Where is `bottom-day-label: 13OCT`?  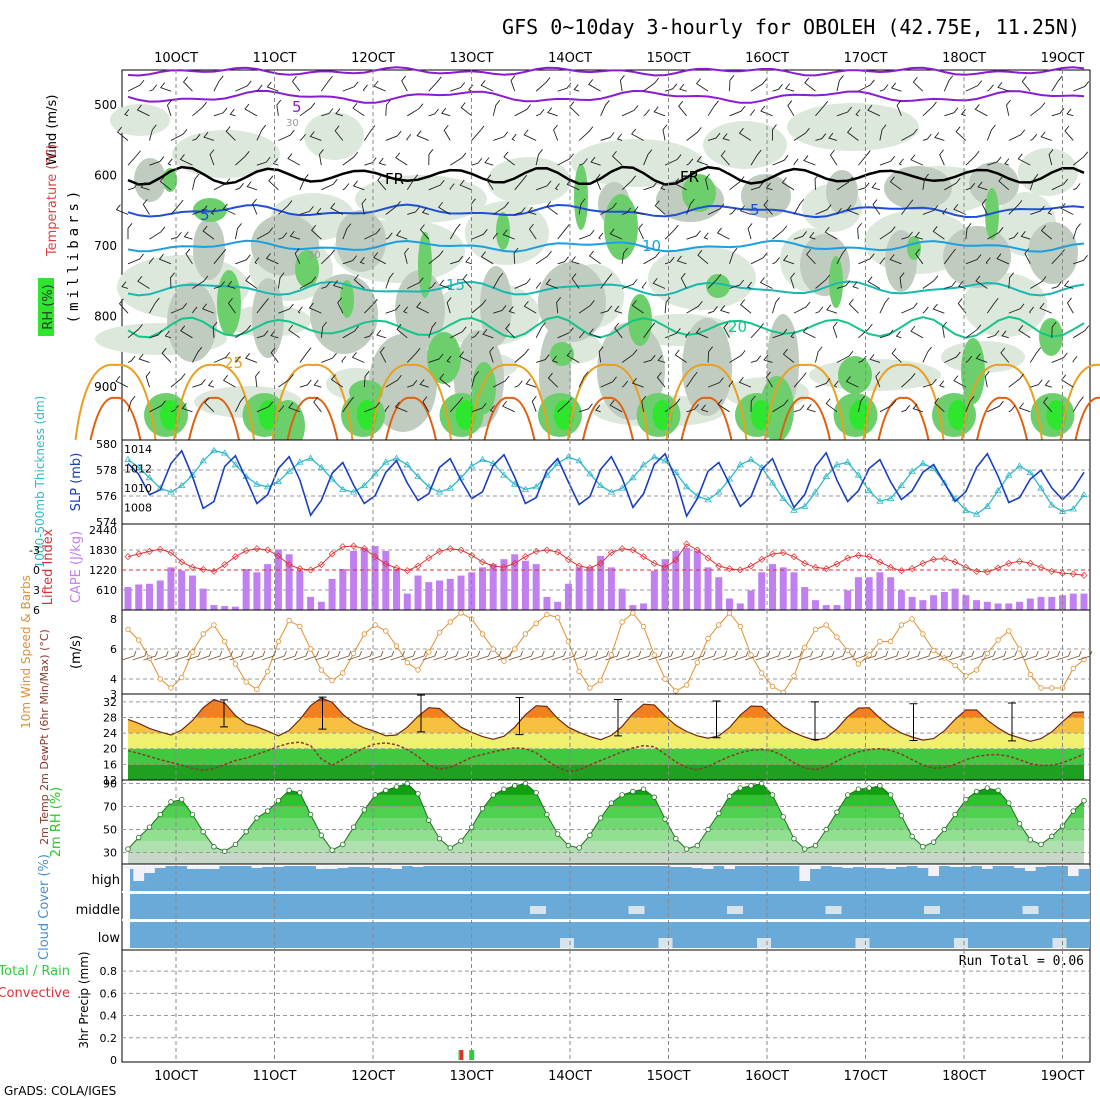 bottom-day-label: 13OCT is located at coordinates (472, 1076).